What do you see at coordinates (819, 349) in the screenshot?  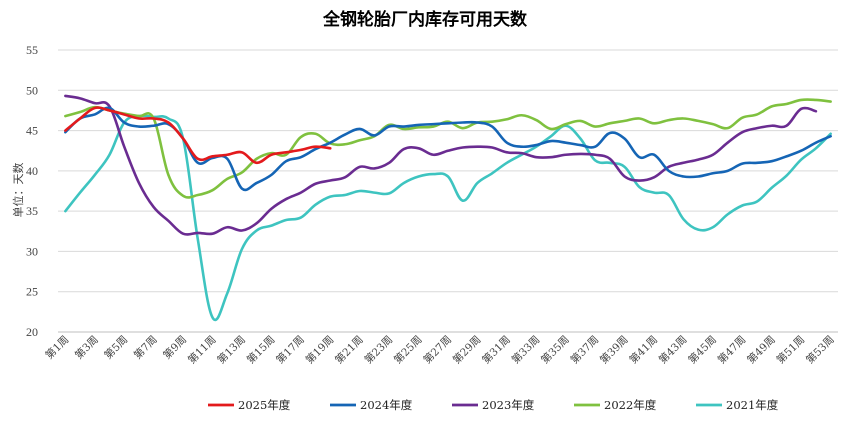 I see `x-tick-label: 第53周` at bounding box center [819, 349].